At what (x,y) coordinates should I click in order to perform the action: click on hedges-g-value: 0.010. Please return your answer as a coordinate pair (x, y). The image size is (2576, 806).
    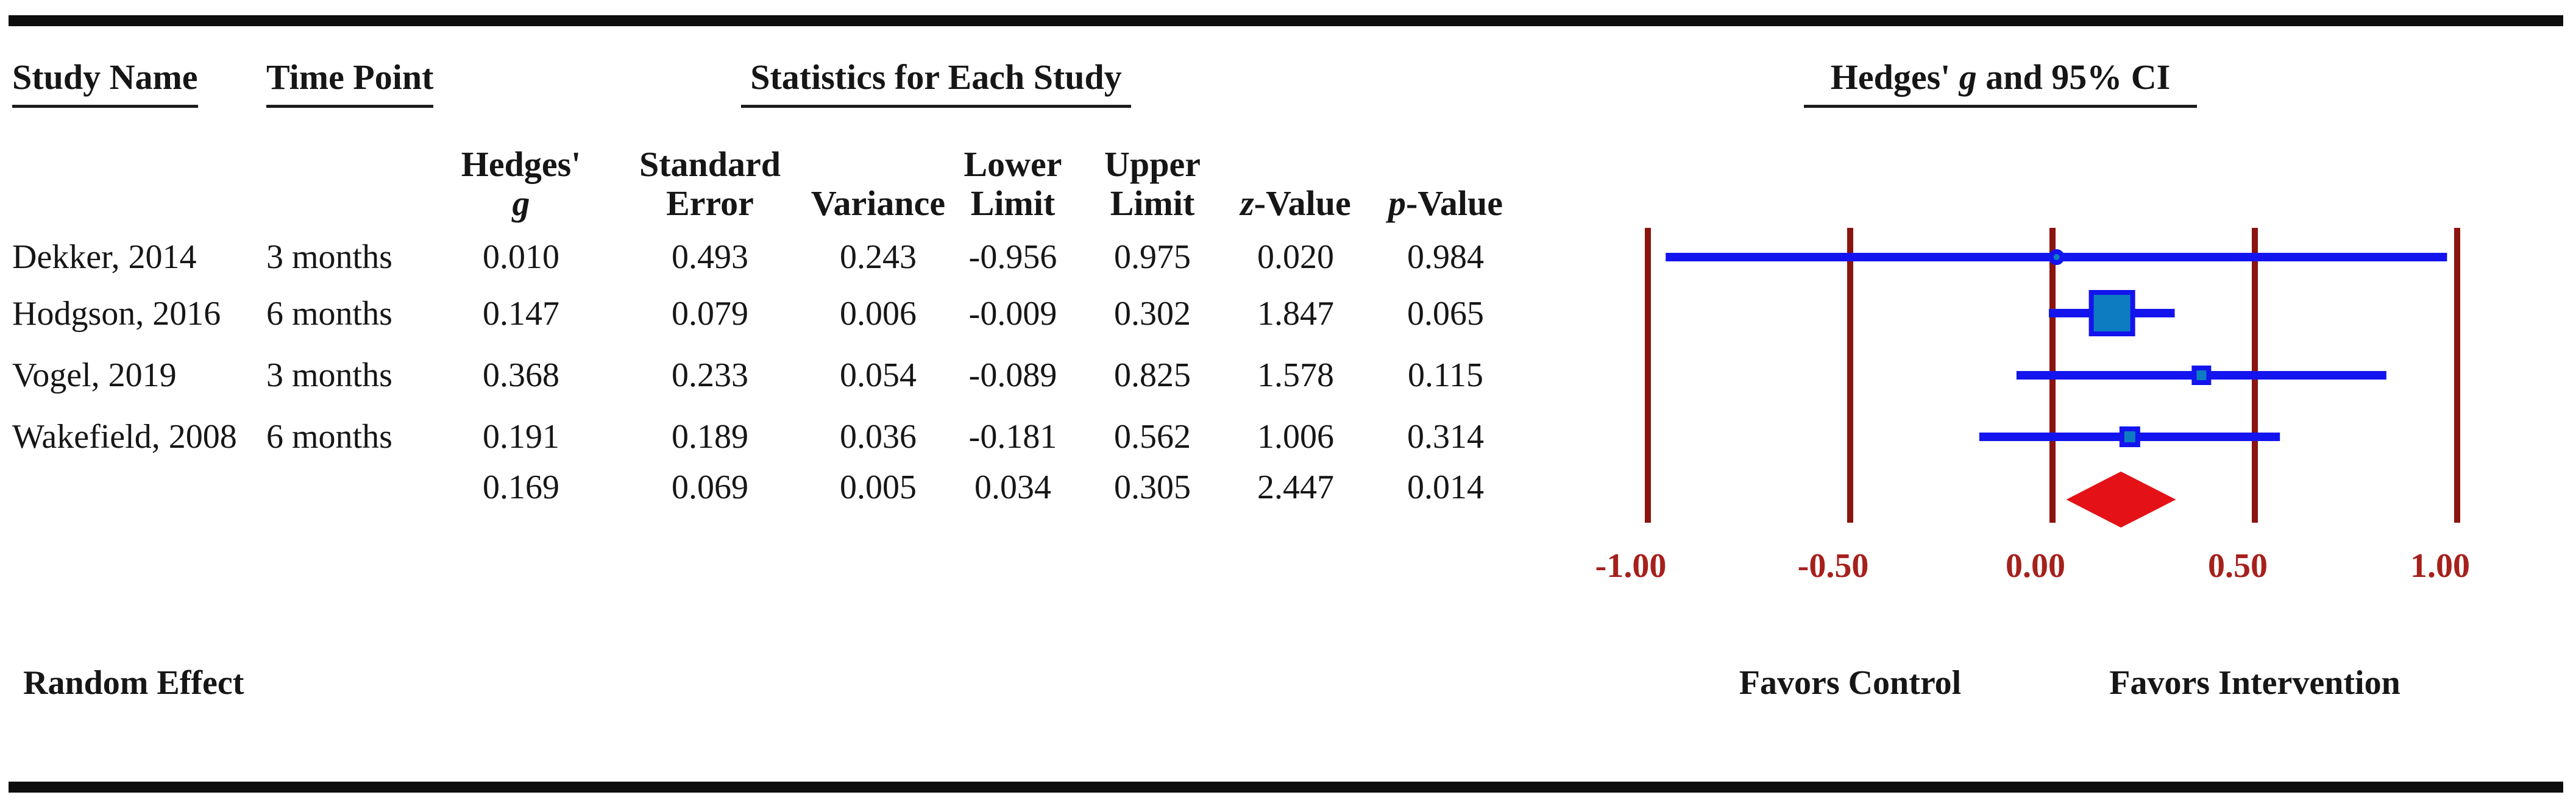
    Looking at the image, I should click on (521, 257).